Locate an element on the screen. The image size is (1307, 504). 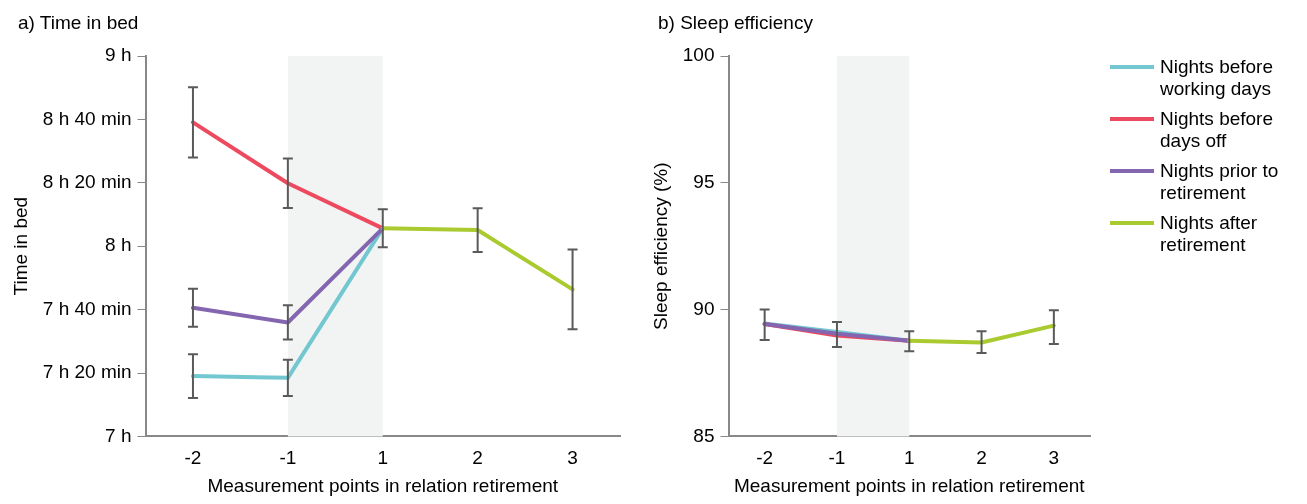
y-tick-label: 8 h 40 min is located at coordinates (87, 118).